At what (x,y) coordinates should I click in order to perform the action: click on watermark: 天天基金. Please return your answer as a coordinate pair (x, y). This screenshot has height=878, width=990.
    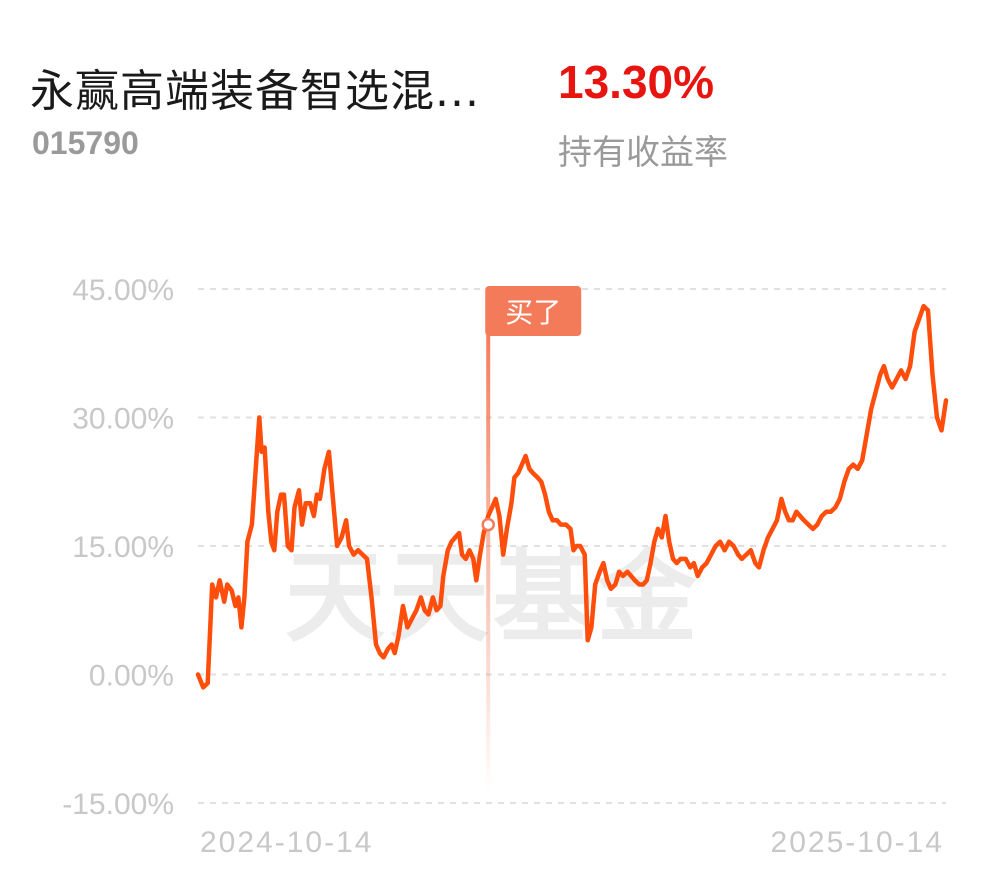
    Looking at the image, I should click on (493, 597).